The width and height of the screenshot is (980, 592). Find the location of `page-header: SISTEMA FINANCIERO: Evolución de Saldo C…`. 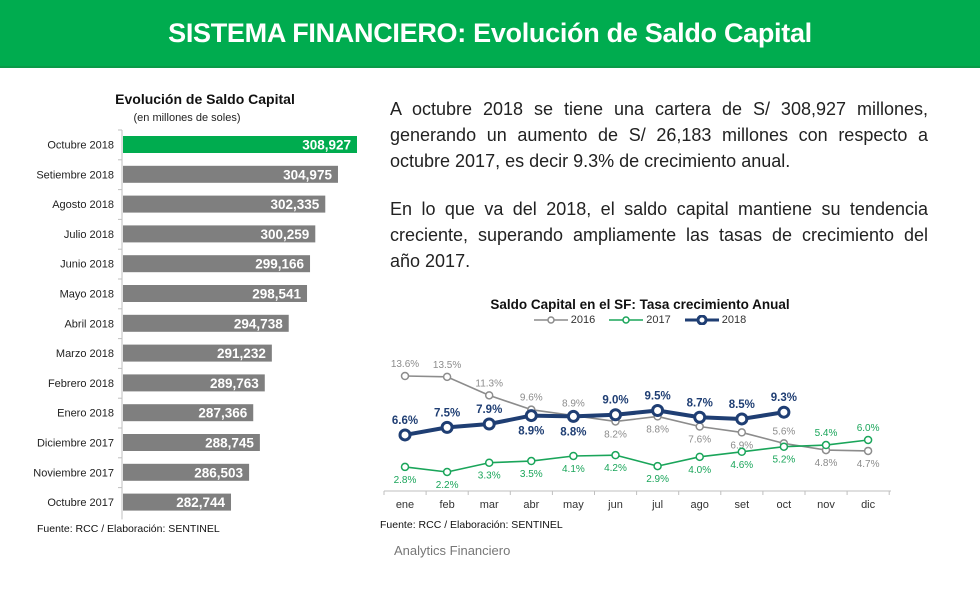

page-header: SISTEMA FINANCIERO: Evolución de Saldo C… is located at coordinates (490, 34).